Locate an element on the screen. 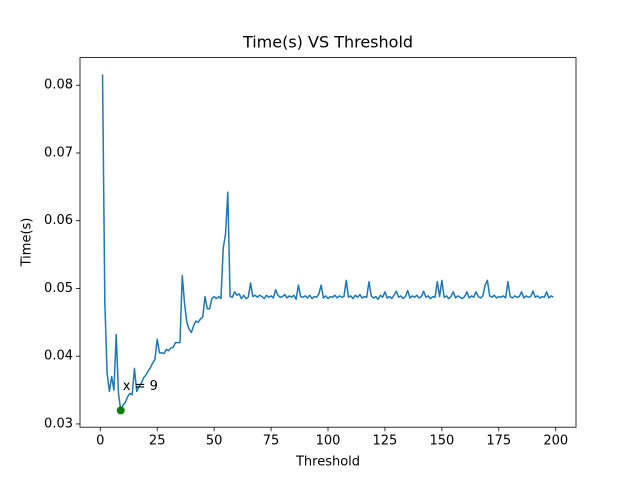 The width and height of the screenshot is (640, 480). x-tick-label: 50 is located at coordinates (214, 441).